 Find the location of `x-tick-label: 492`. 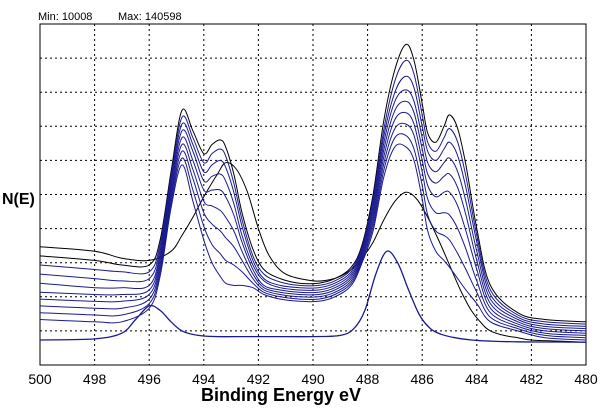

x-tick-label: 492 is located at coordinates (259, 379).